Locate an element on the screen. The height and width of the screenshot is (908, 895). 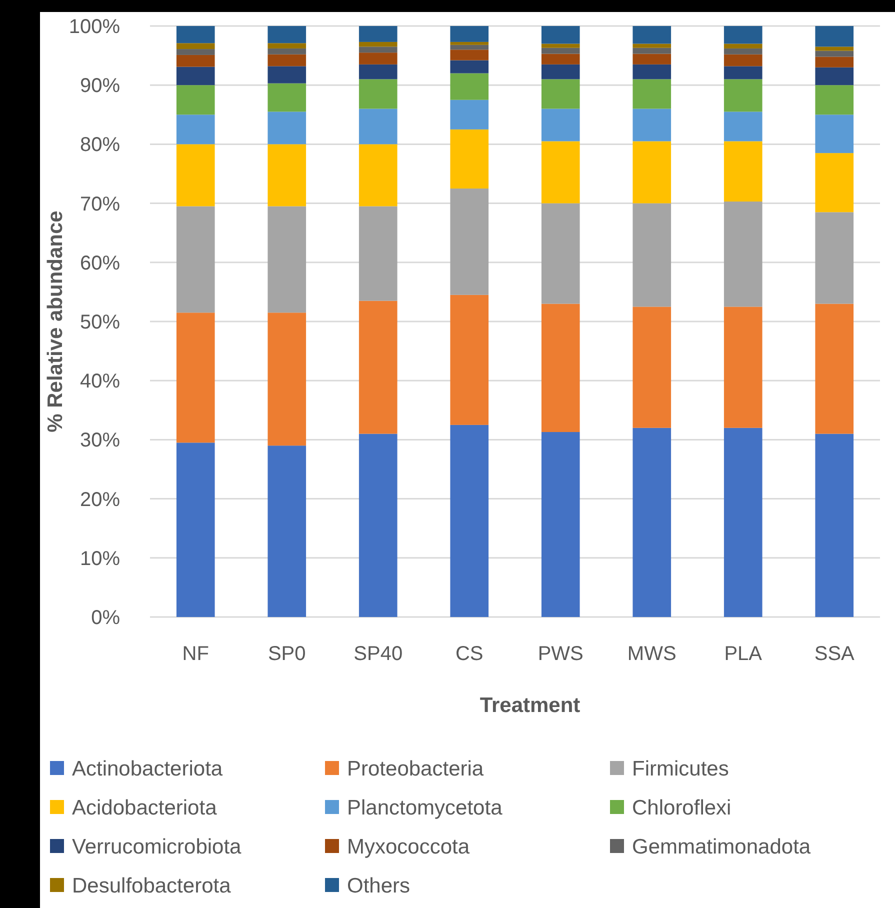
legend-label: Proteobacteria is located at coordinates (415, 768).